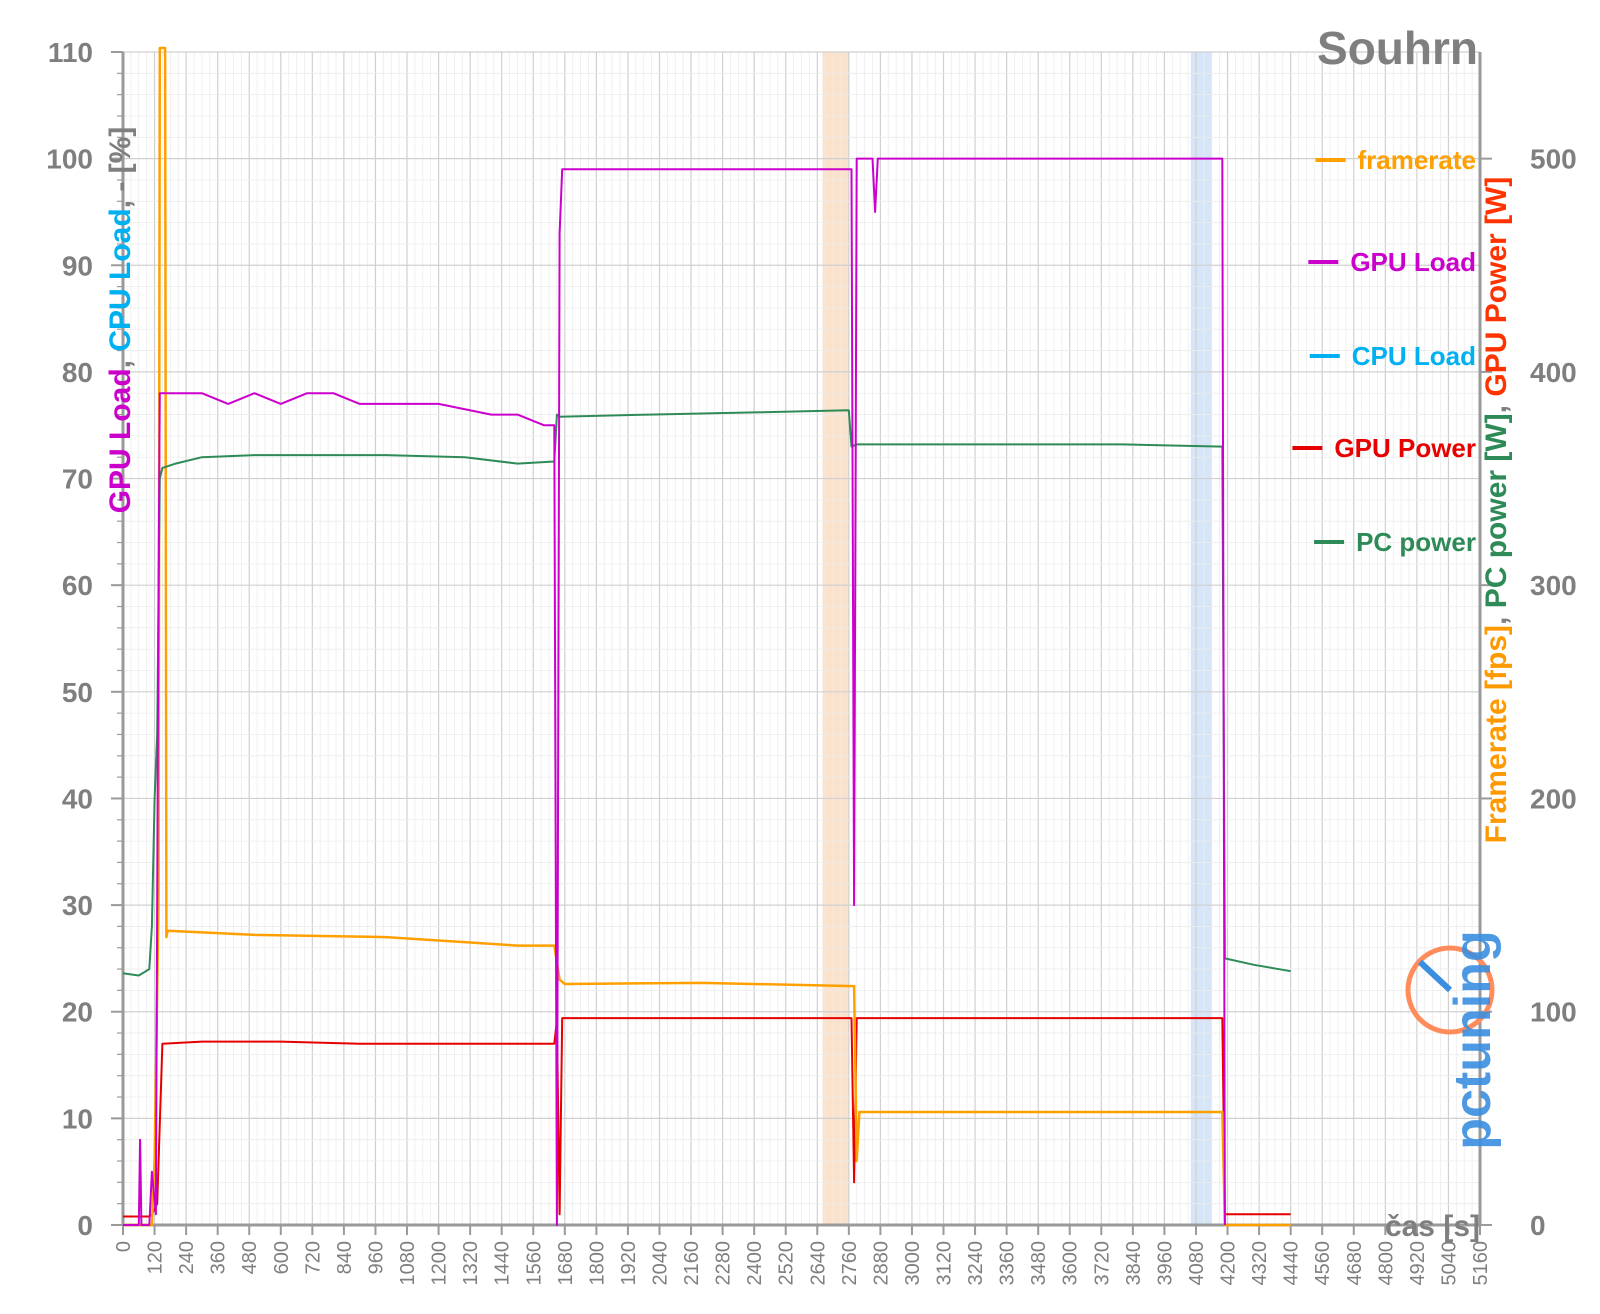  I want to click on legend-item-pc-power: PC power, so click(1395, 542).